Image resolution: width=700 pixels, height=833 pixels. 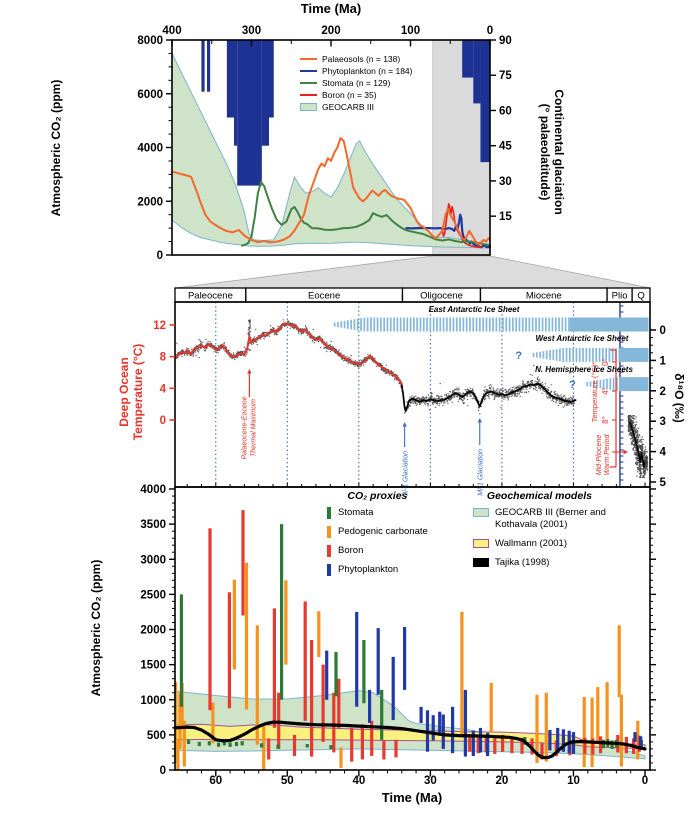 What do you see at coordinates (594, 392) in the screenshot?
I see `temp-scale-label: Temperature (°C)*` at bounding box center [594, 392].